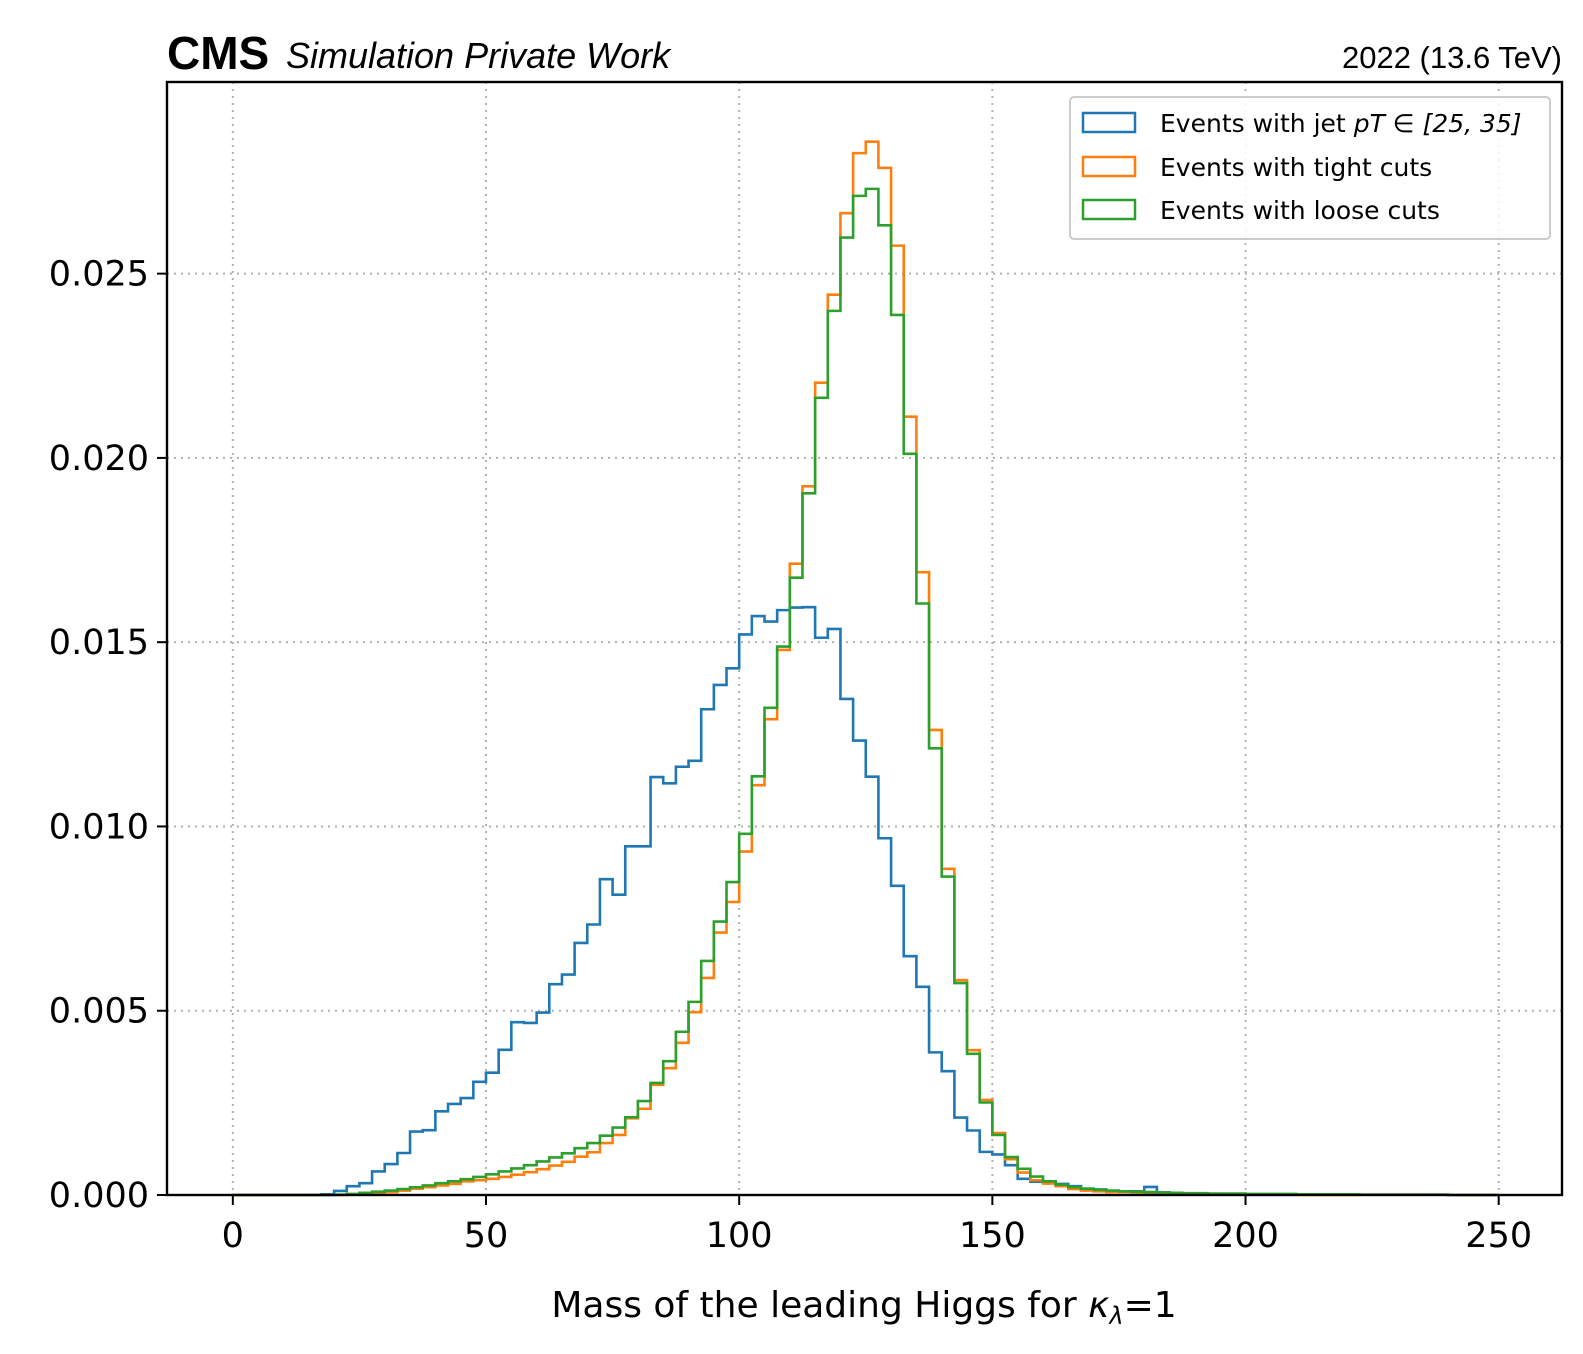 The height and width of the screenshot is (1354, 1583). Describe the element at coordinates (233, 1236) in the screenshot. I see `x-tick-label: 0` at that location.